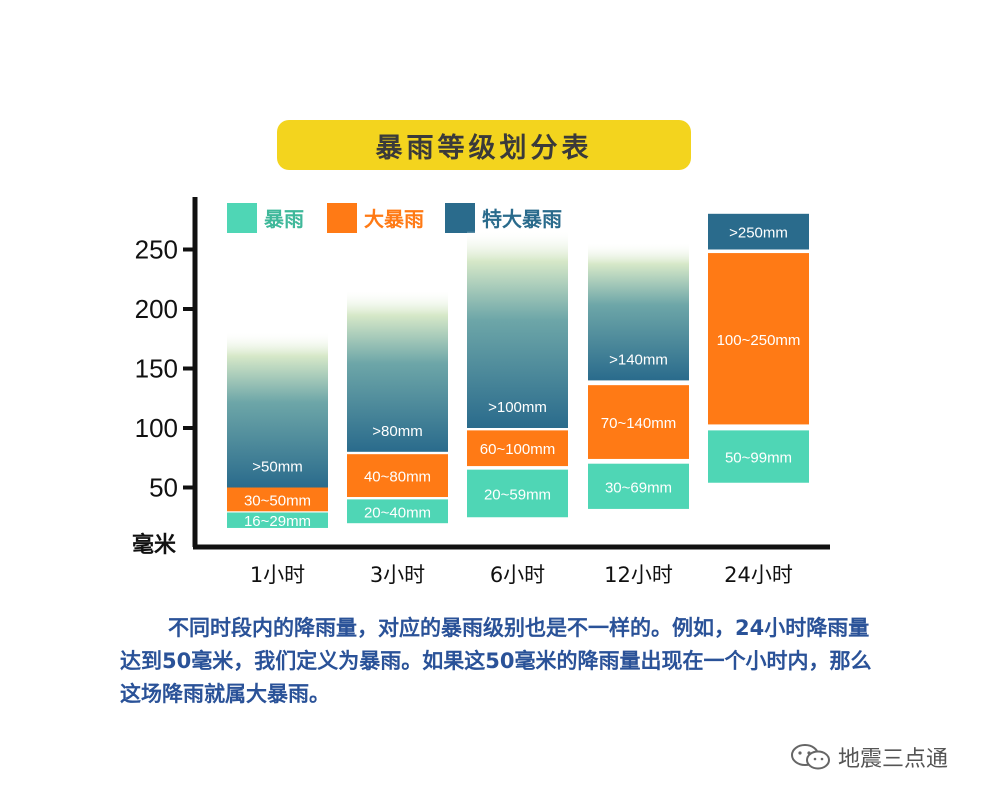 This screenshot has height=802, width=1000. I want to click on bar-segment-label: 60~100mm, so click(517, 449).